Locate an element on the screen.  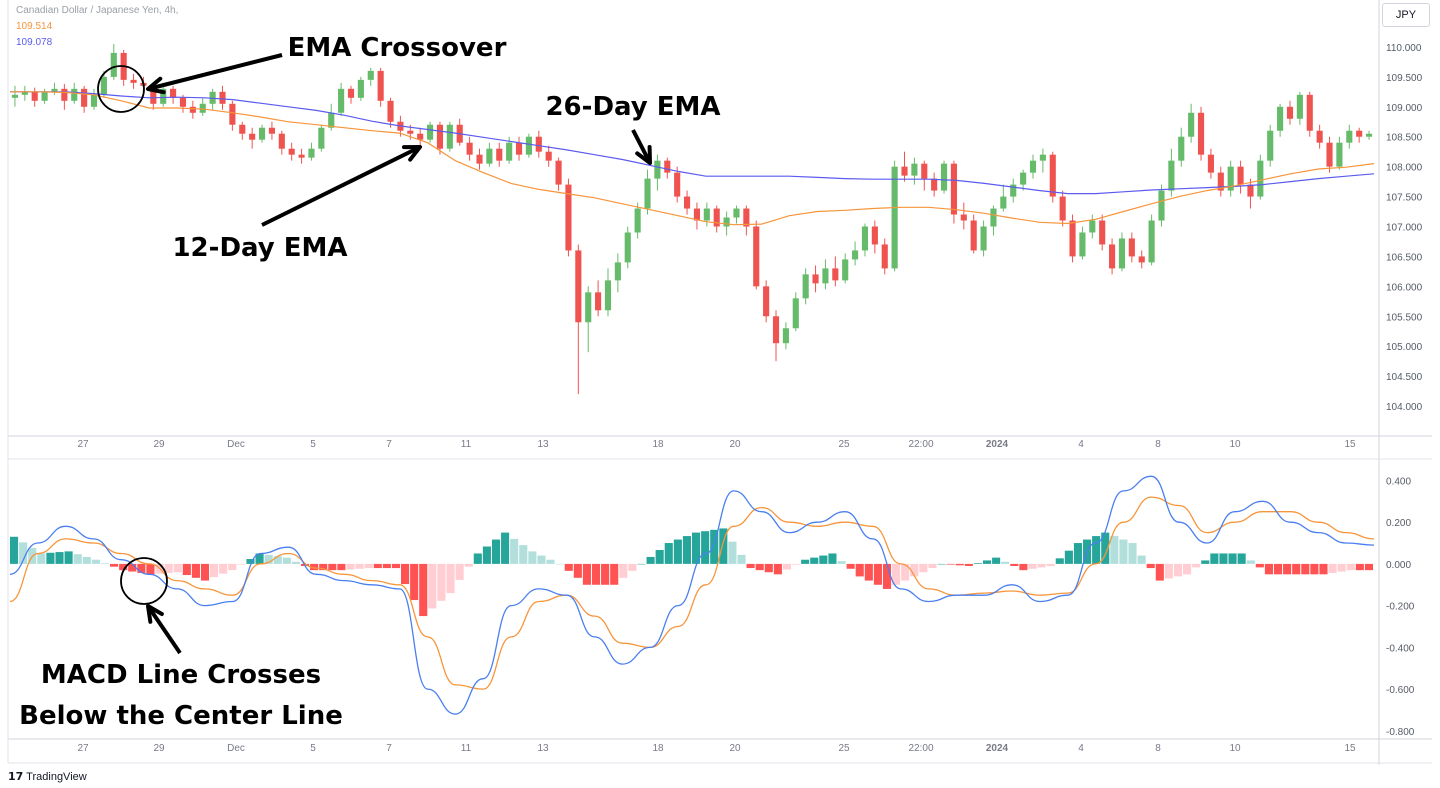
tradingview-logo: 17 TradingView is located at coordinates (47, 777).